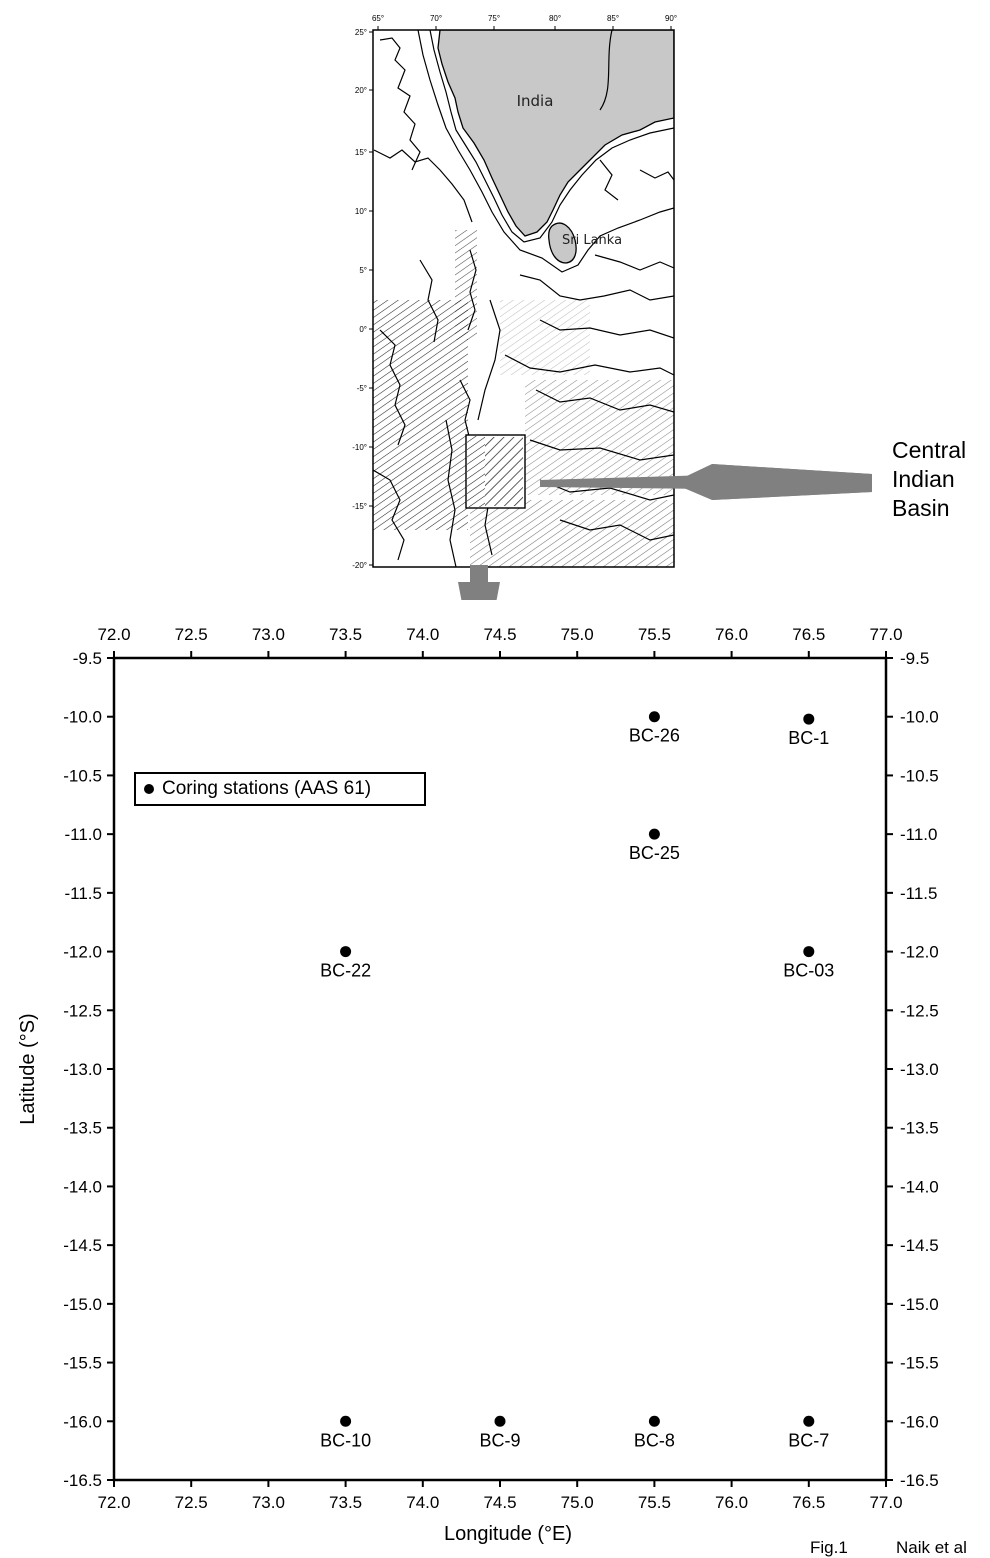  What do you see at coordinates (499, 1440) in the screenshot?
I see `station-label: BC-9` at bounding box center [499, 1440].